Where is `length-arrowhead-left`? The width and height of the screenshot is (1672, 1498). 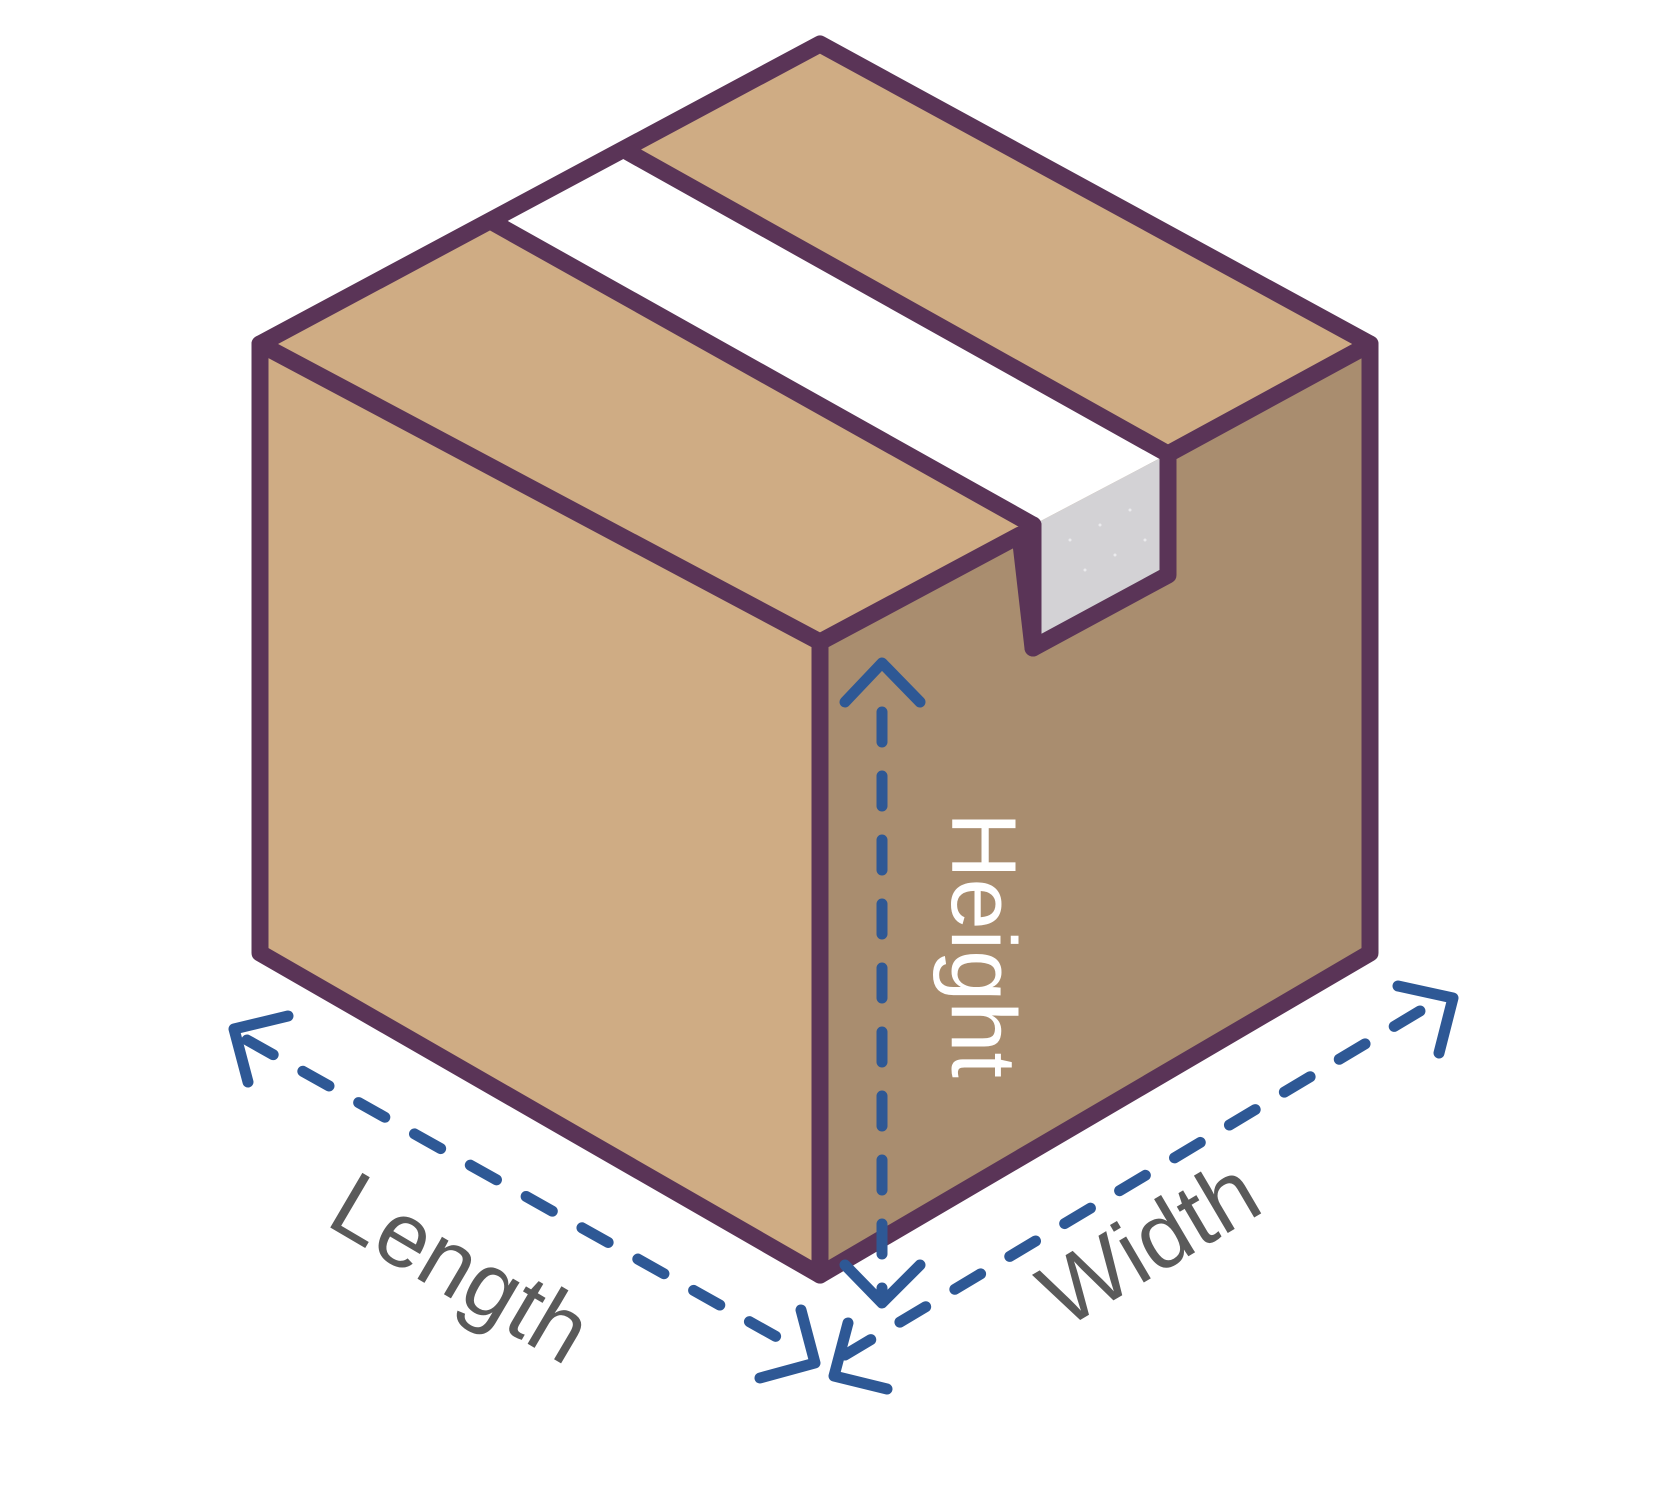 length-arrowhead-left is located at coordinates (261, 1049).